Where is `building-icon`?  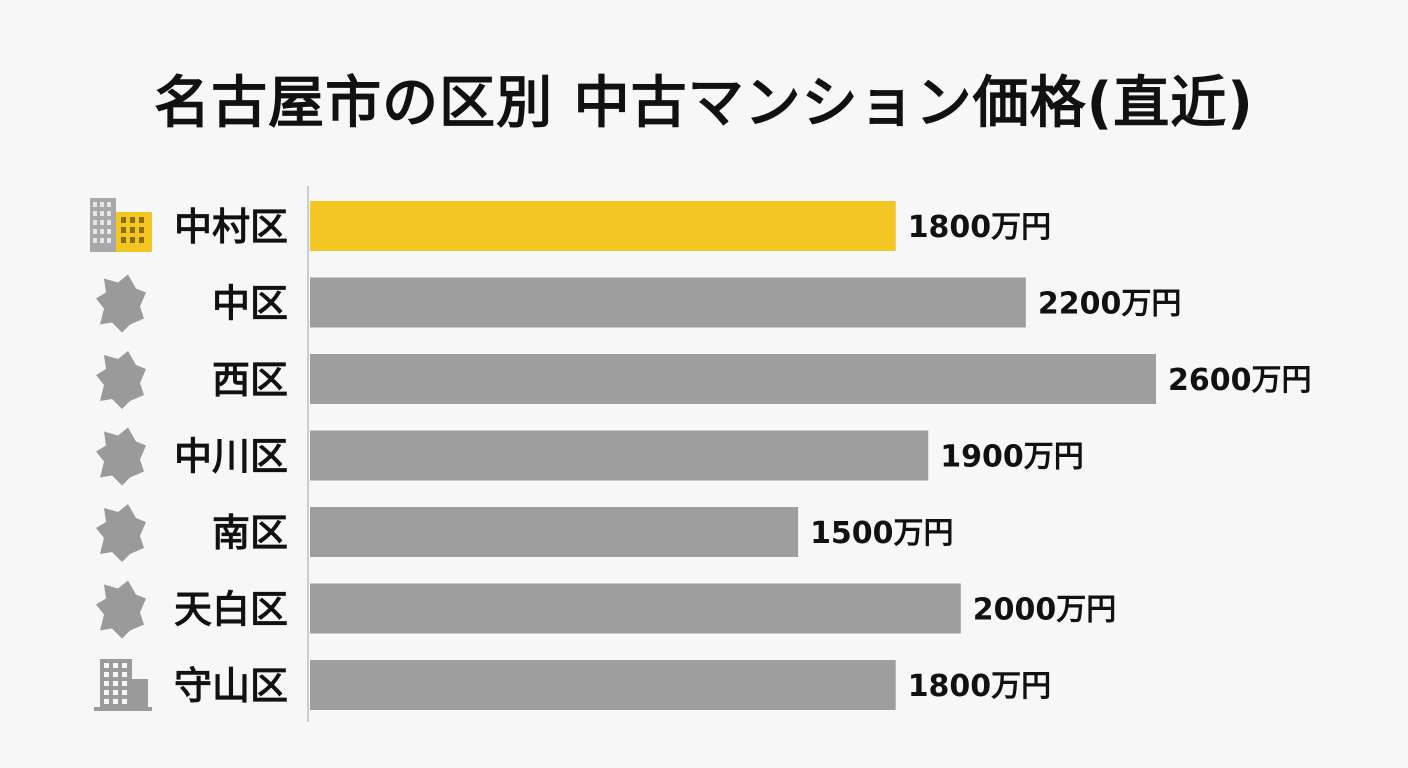 building-icon is located at coordinates (123, 685).